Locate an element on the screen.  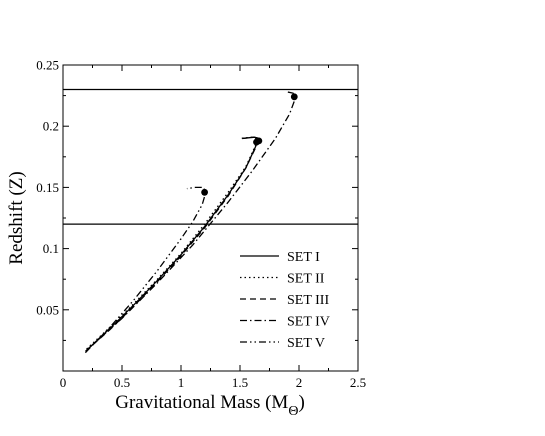
legend-label: SET IV is located at coordinates (308, 322).